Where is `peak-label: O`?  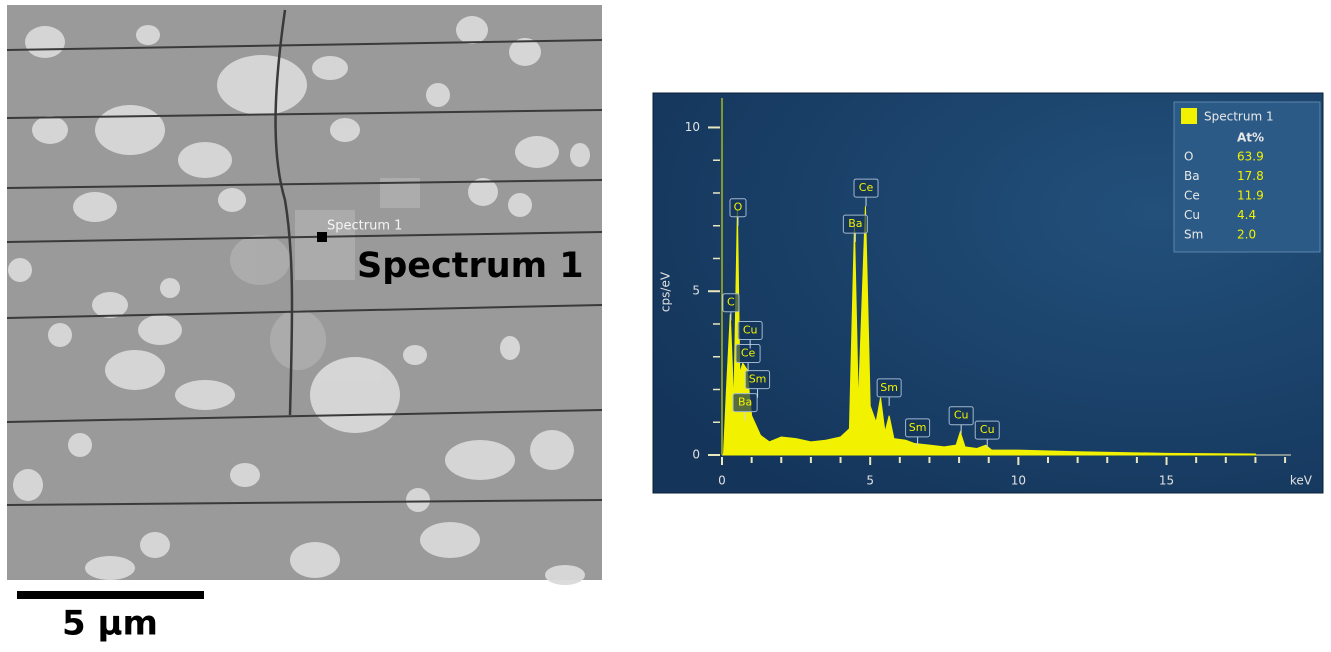 peak-label: O is located at coordinates (738, 207).